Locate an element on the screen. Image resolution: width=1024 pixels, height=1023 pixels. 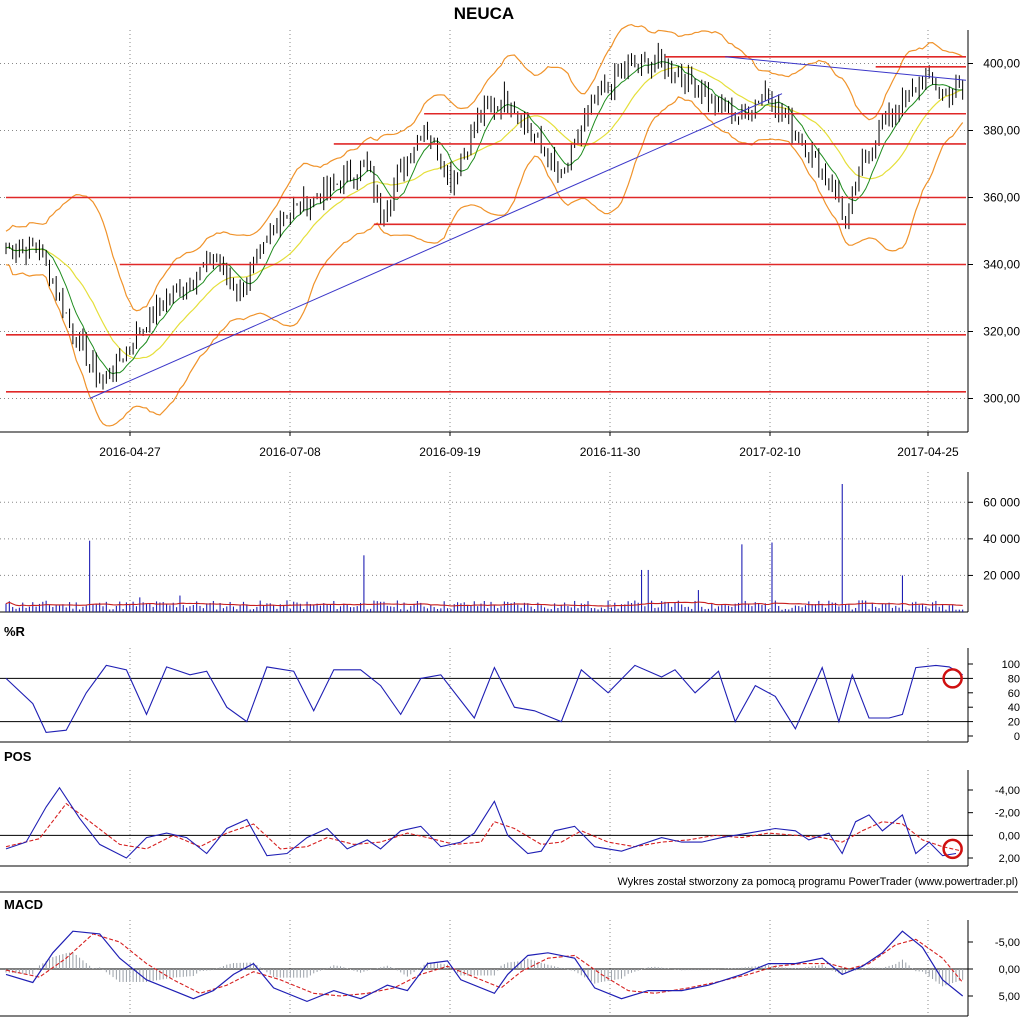
macd-line is located at coordinates (484, 966).